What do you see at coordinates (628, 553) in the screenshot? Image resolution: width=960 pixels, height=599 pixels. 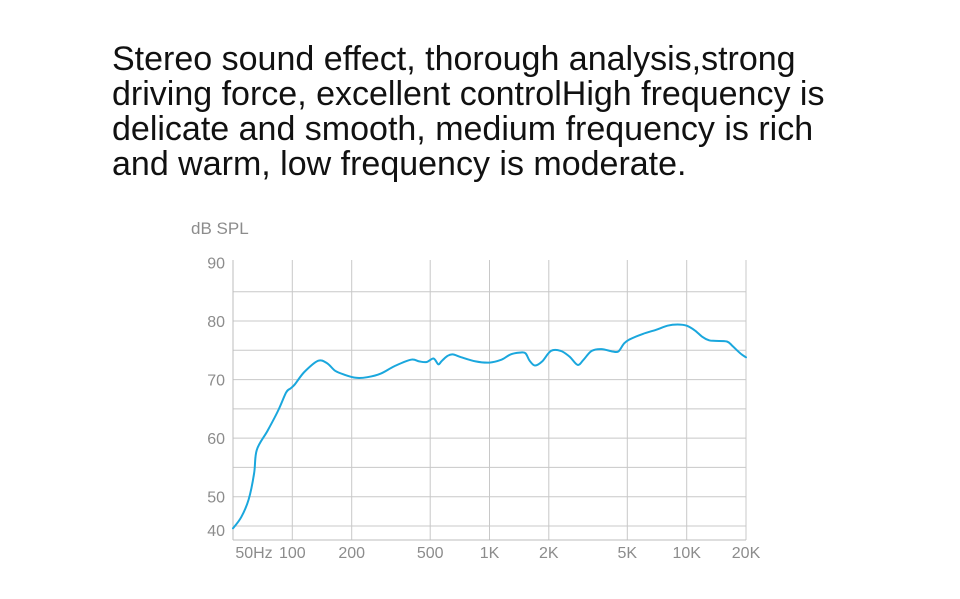 I see `x-tick-label: 5K` at bounding box center [628, 553].